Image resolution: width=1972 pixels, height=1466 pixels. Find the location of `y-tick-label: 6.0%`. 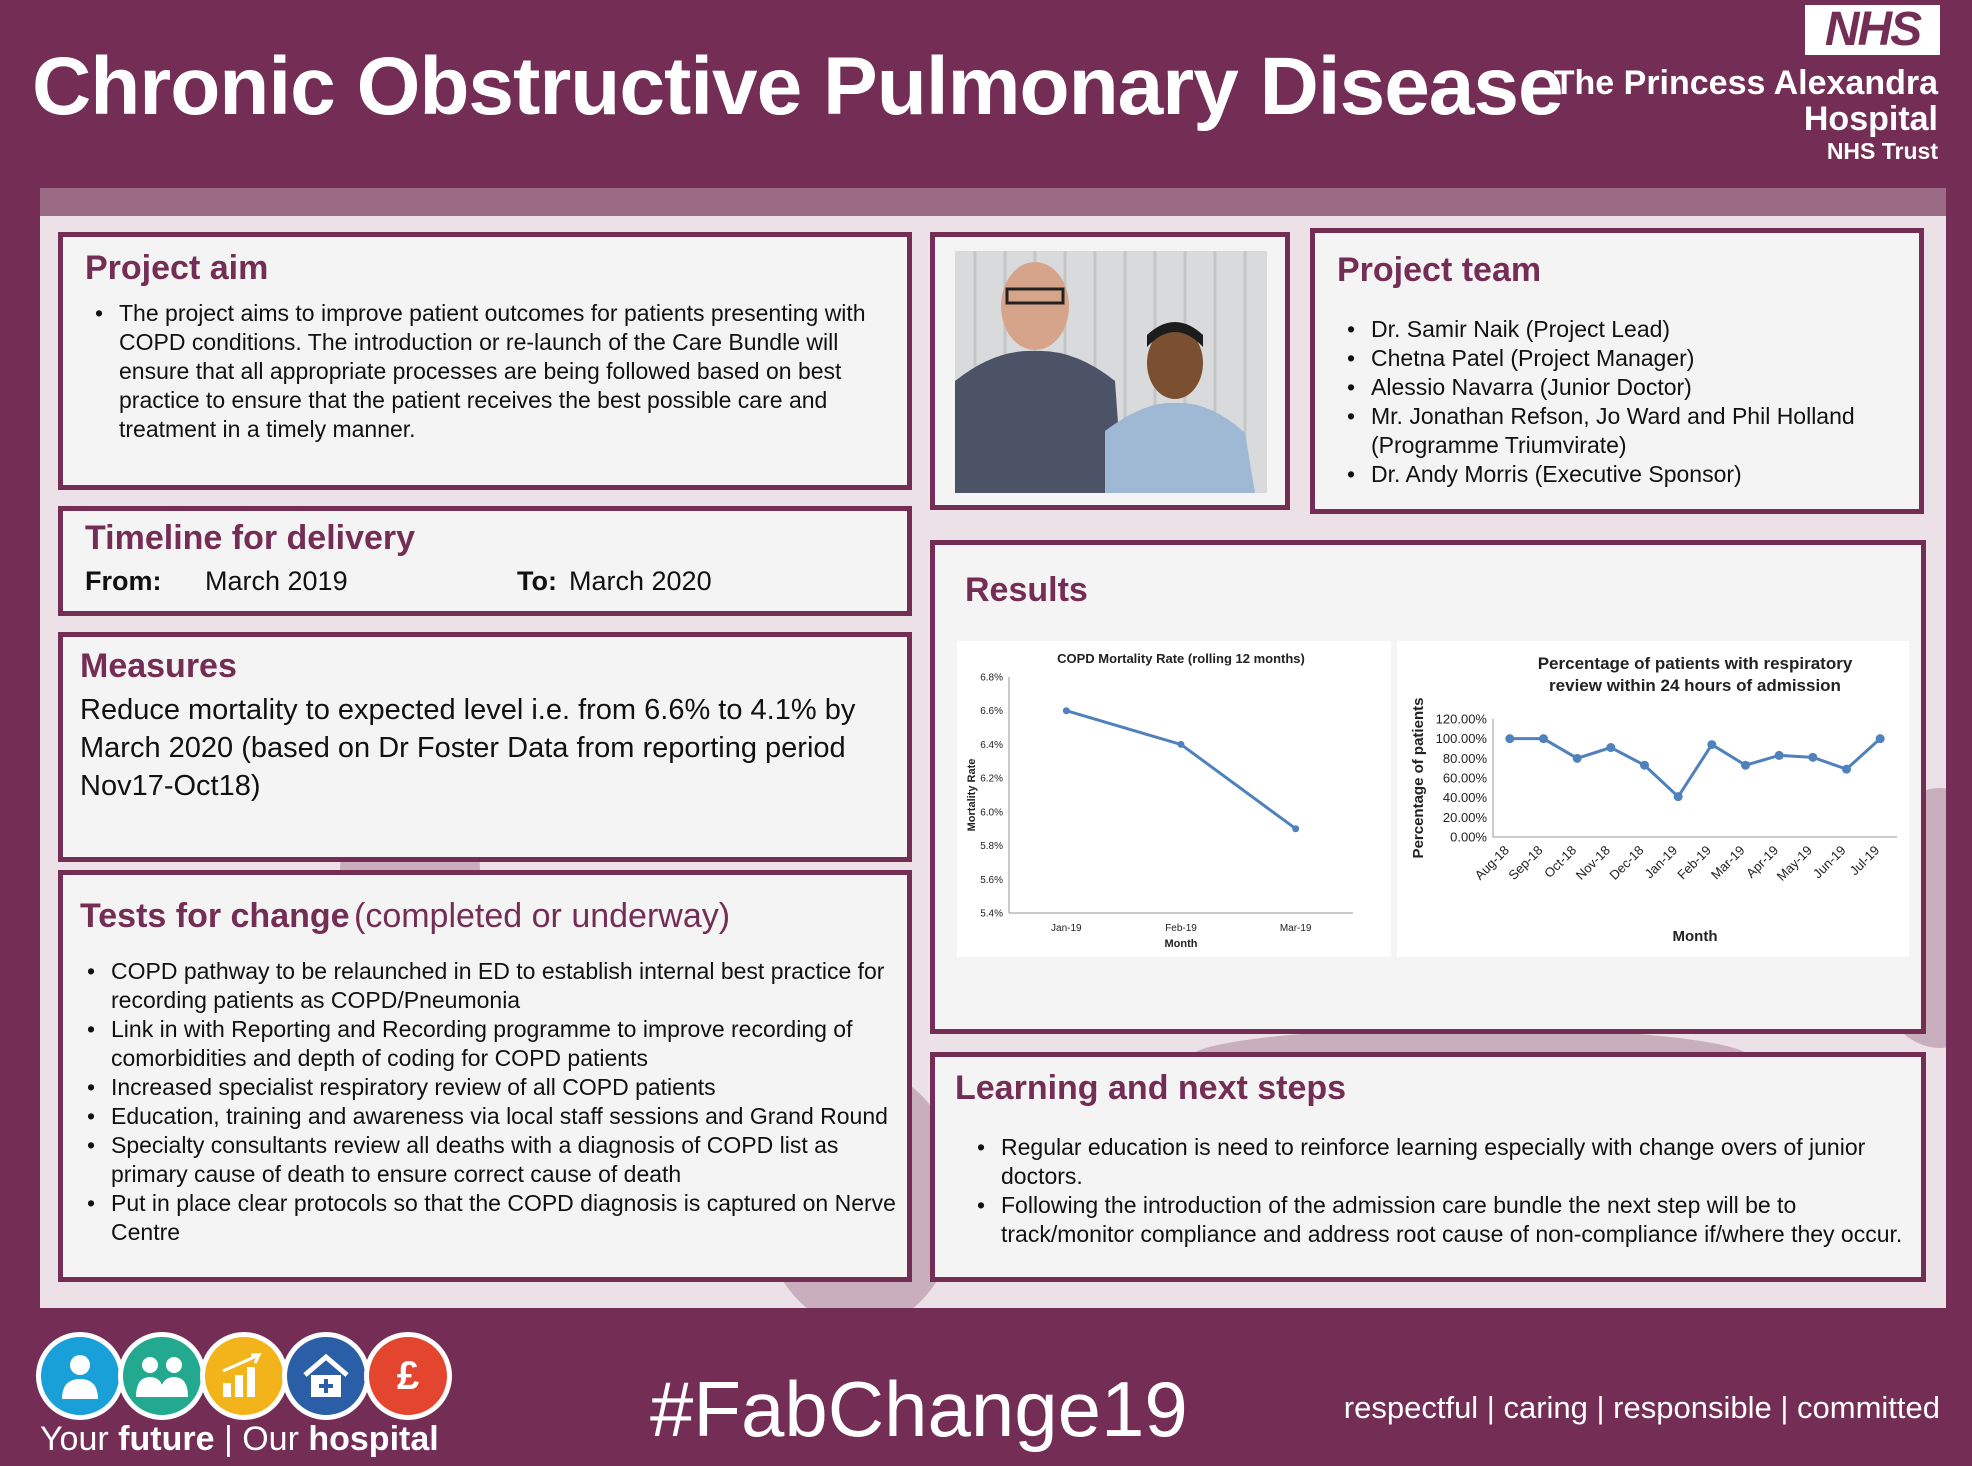

y-tick-label: 6.0% is located at coordinates (991, 812).